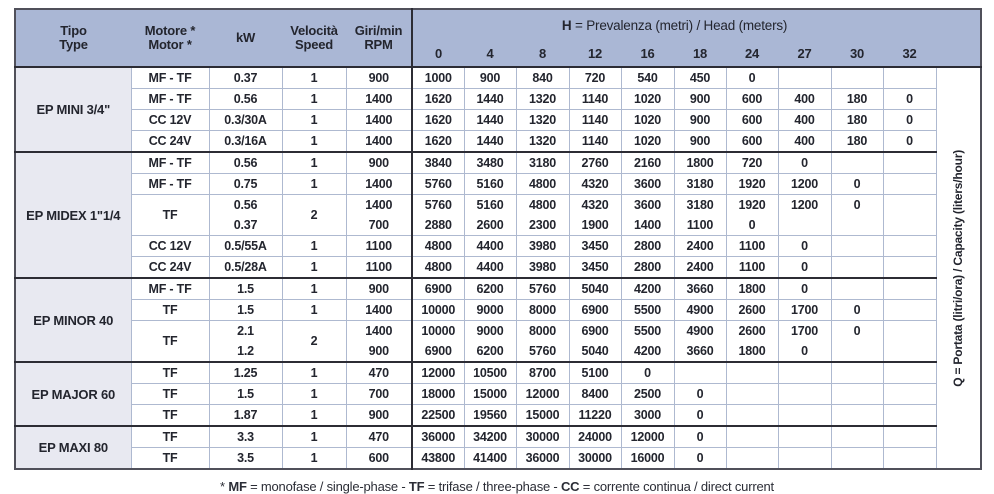  I want to click on head-value-16: 16, so click(647, 54).